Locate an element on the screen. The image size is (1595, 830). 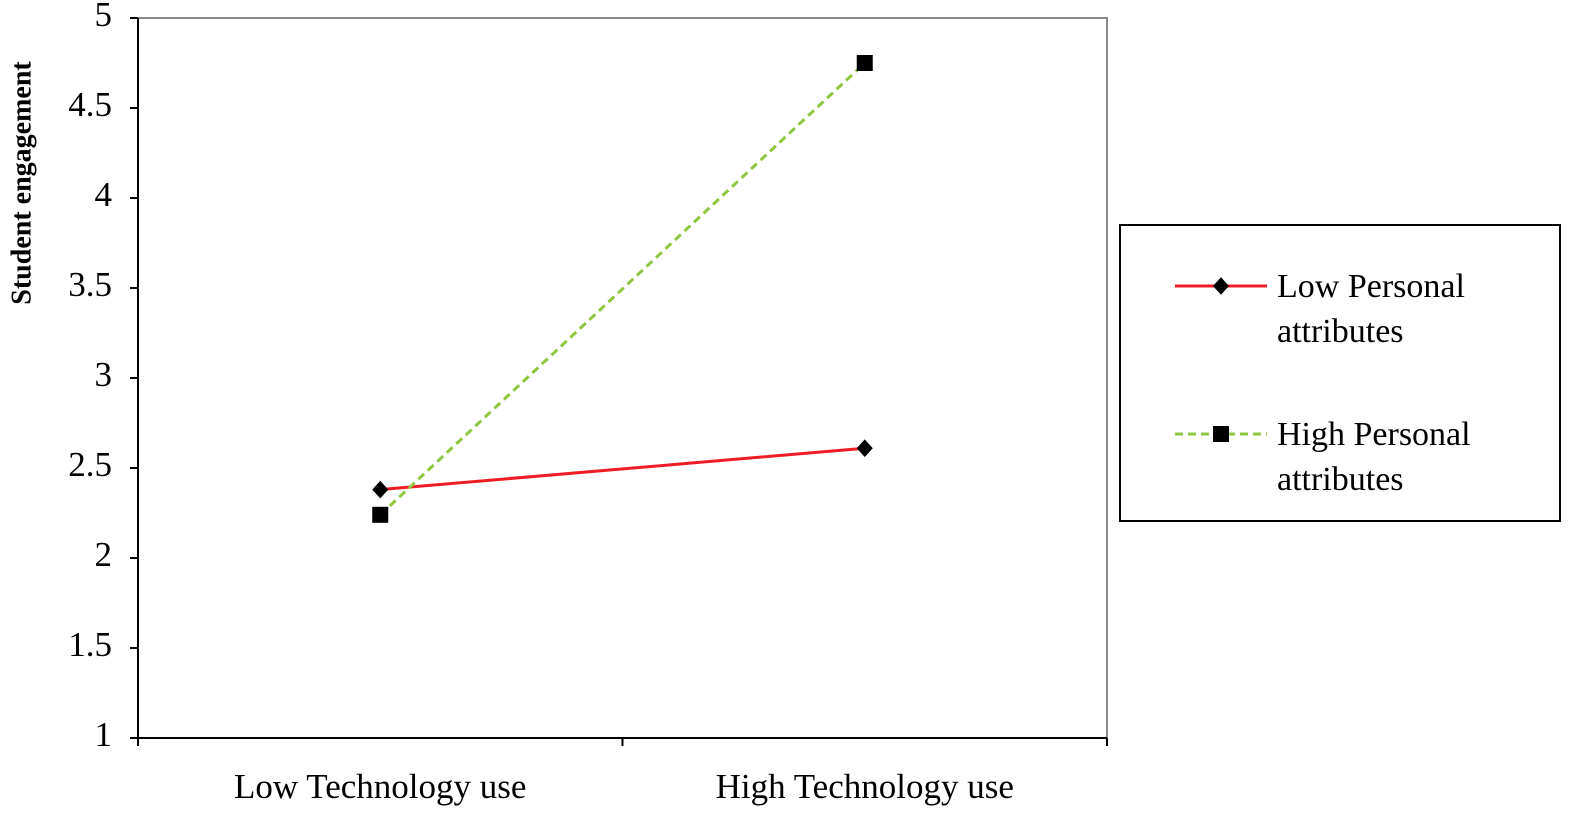
y-tick-label: 5 is located at coordinates (104, 17).